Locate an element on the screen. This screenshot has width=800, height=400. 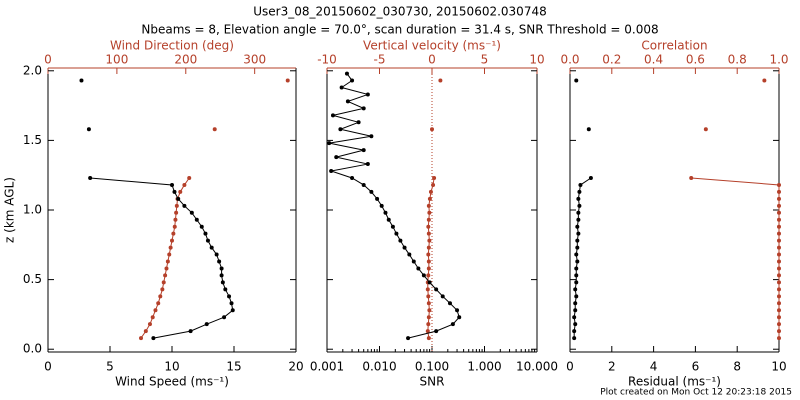
x-tick-label: 0.001 is located at coordinates (327, 367).